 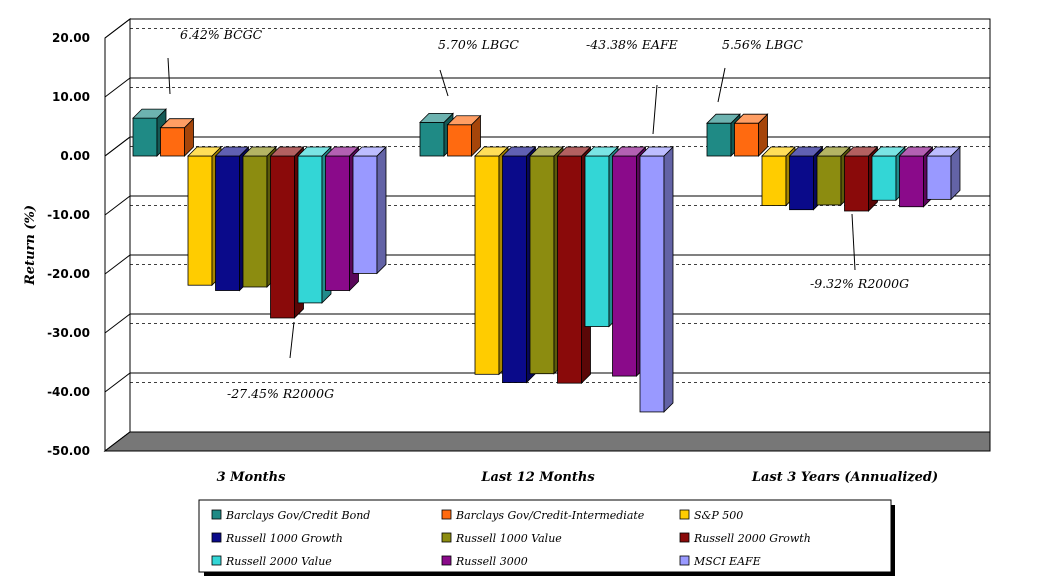 I want to click on legend-shadow-bottom, so click(x=549, y=574).